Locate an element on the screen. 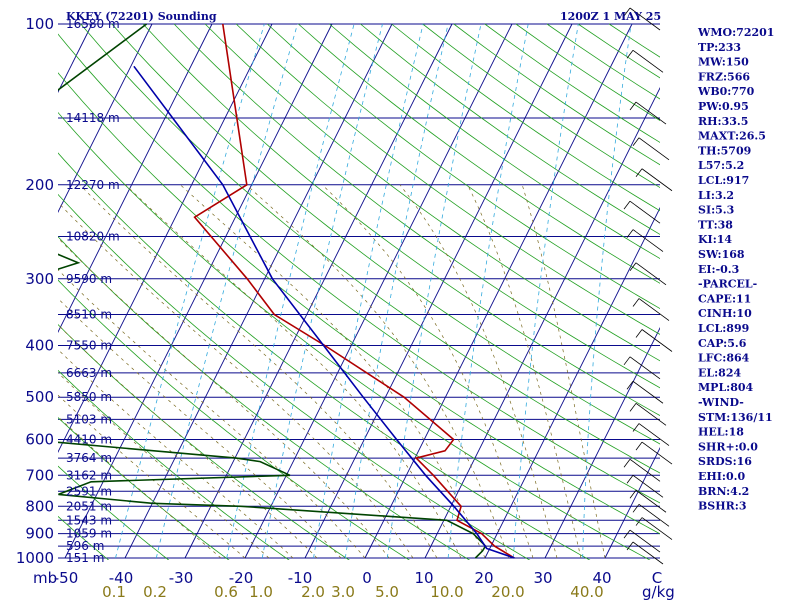 This screenshot has width=800, height=600. index-entry: BSHR:3 is located at coordinates (722, 506).